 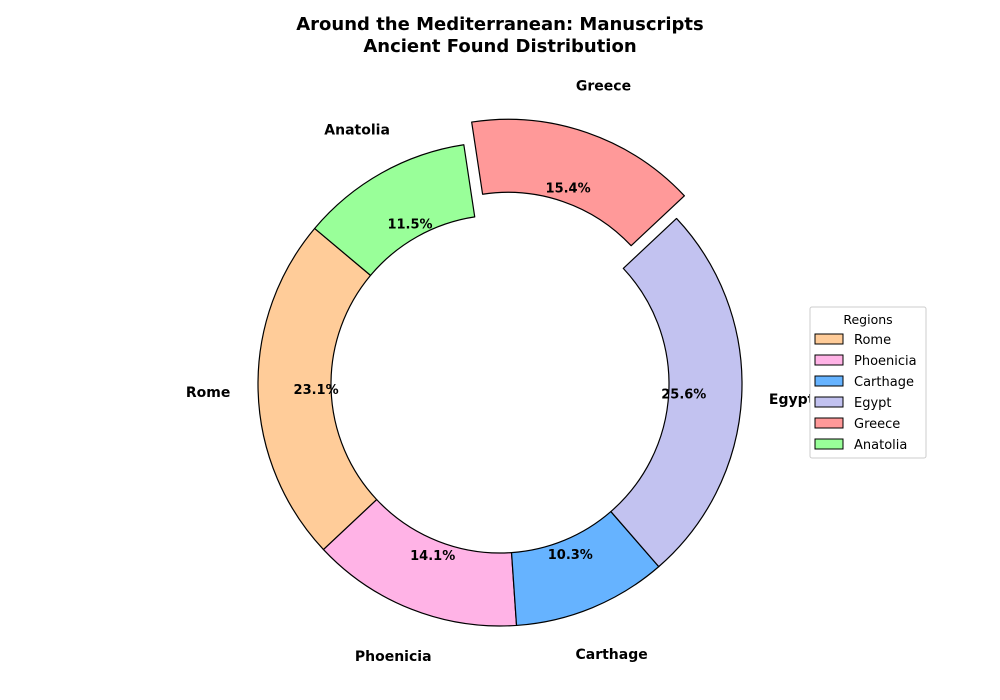 I want to click on percent-label-rome: 23.1%, so click(x=316, y=390).